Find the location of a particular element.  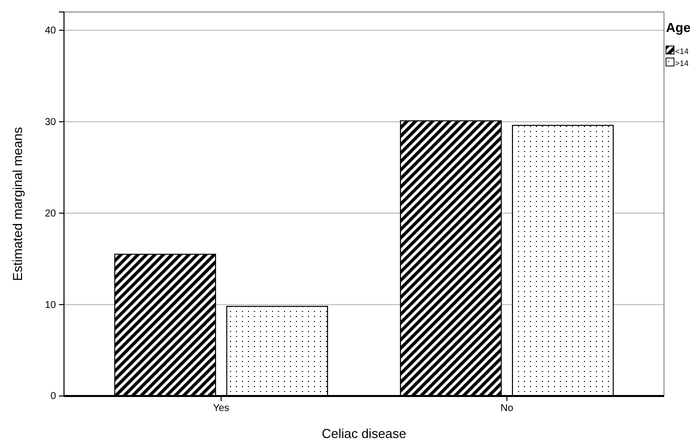

y-axis-title: Estimated marginal means is located at coordinates (17, 203).